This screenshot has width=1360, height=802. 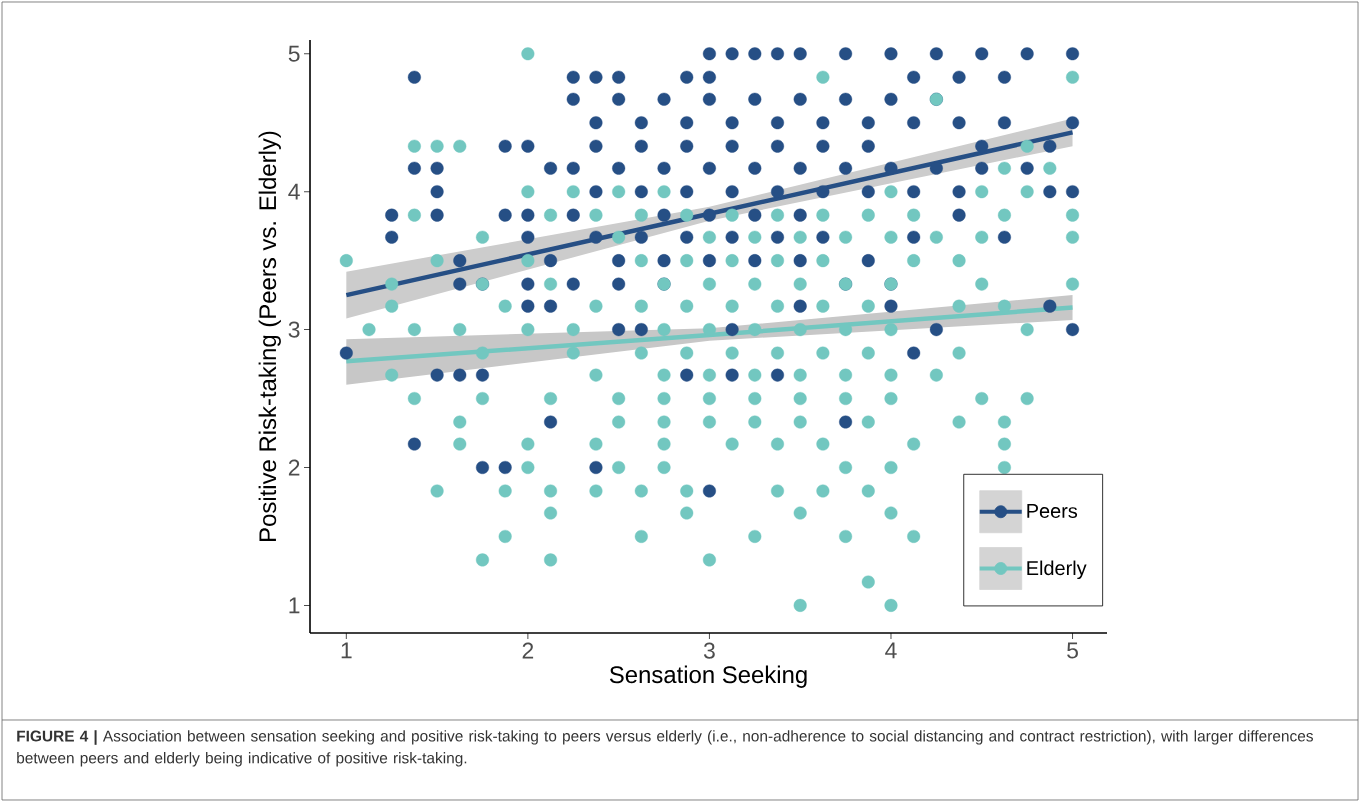 What do you see at coordinates (346, 650) in the screenshot?
I see `x-tick-label: 1` at bounding box center [346, 650].